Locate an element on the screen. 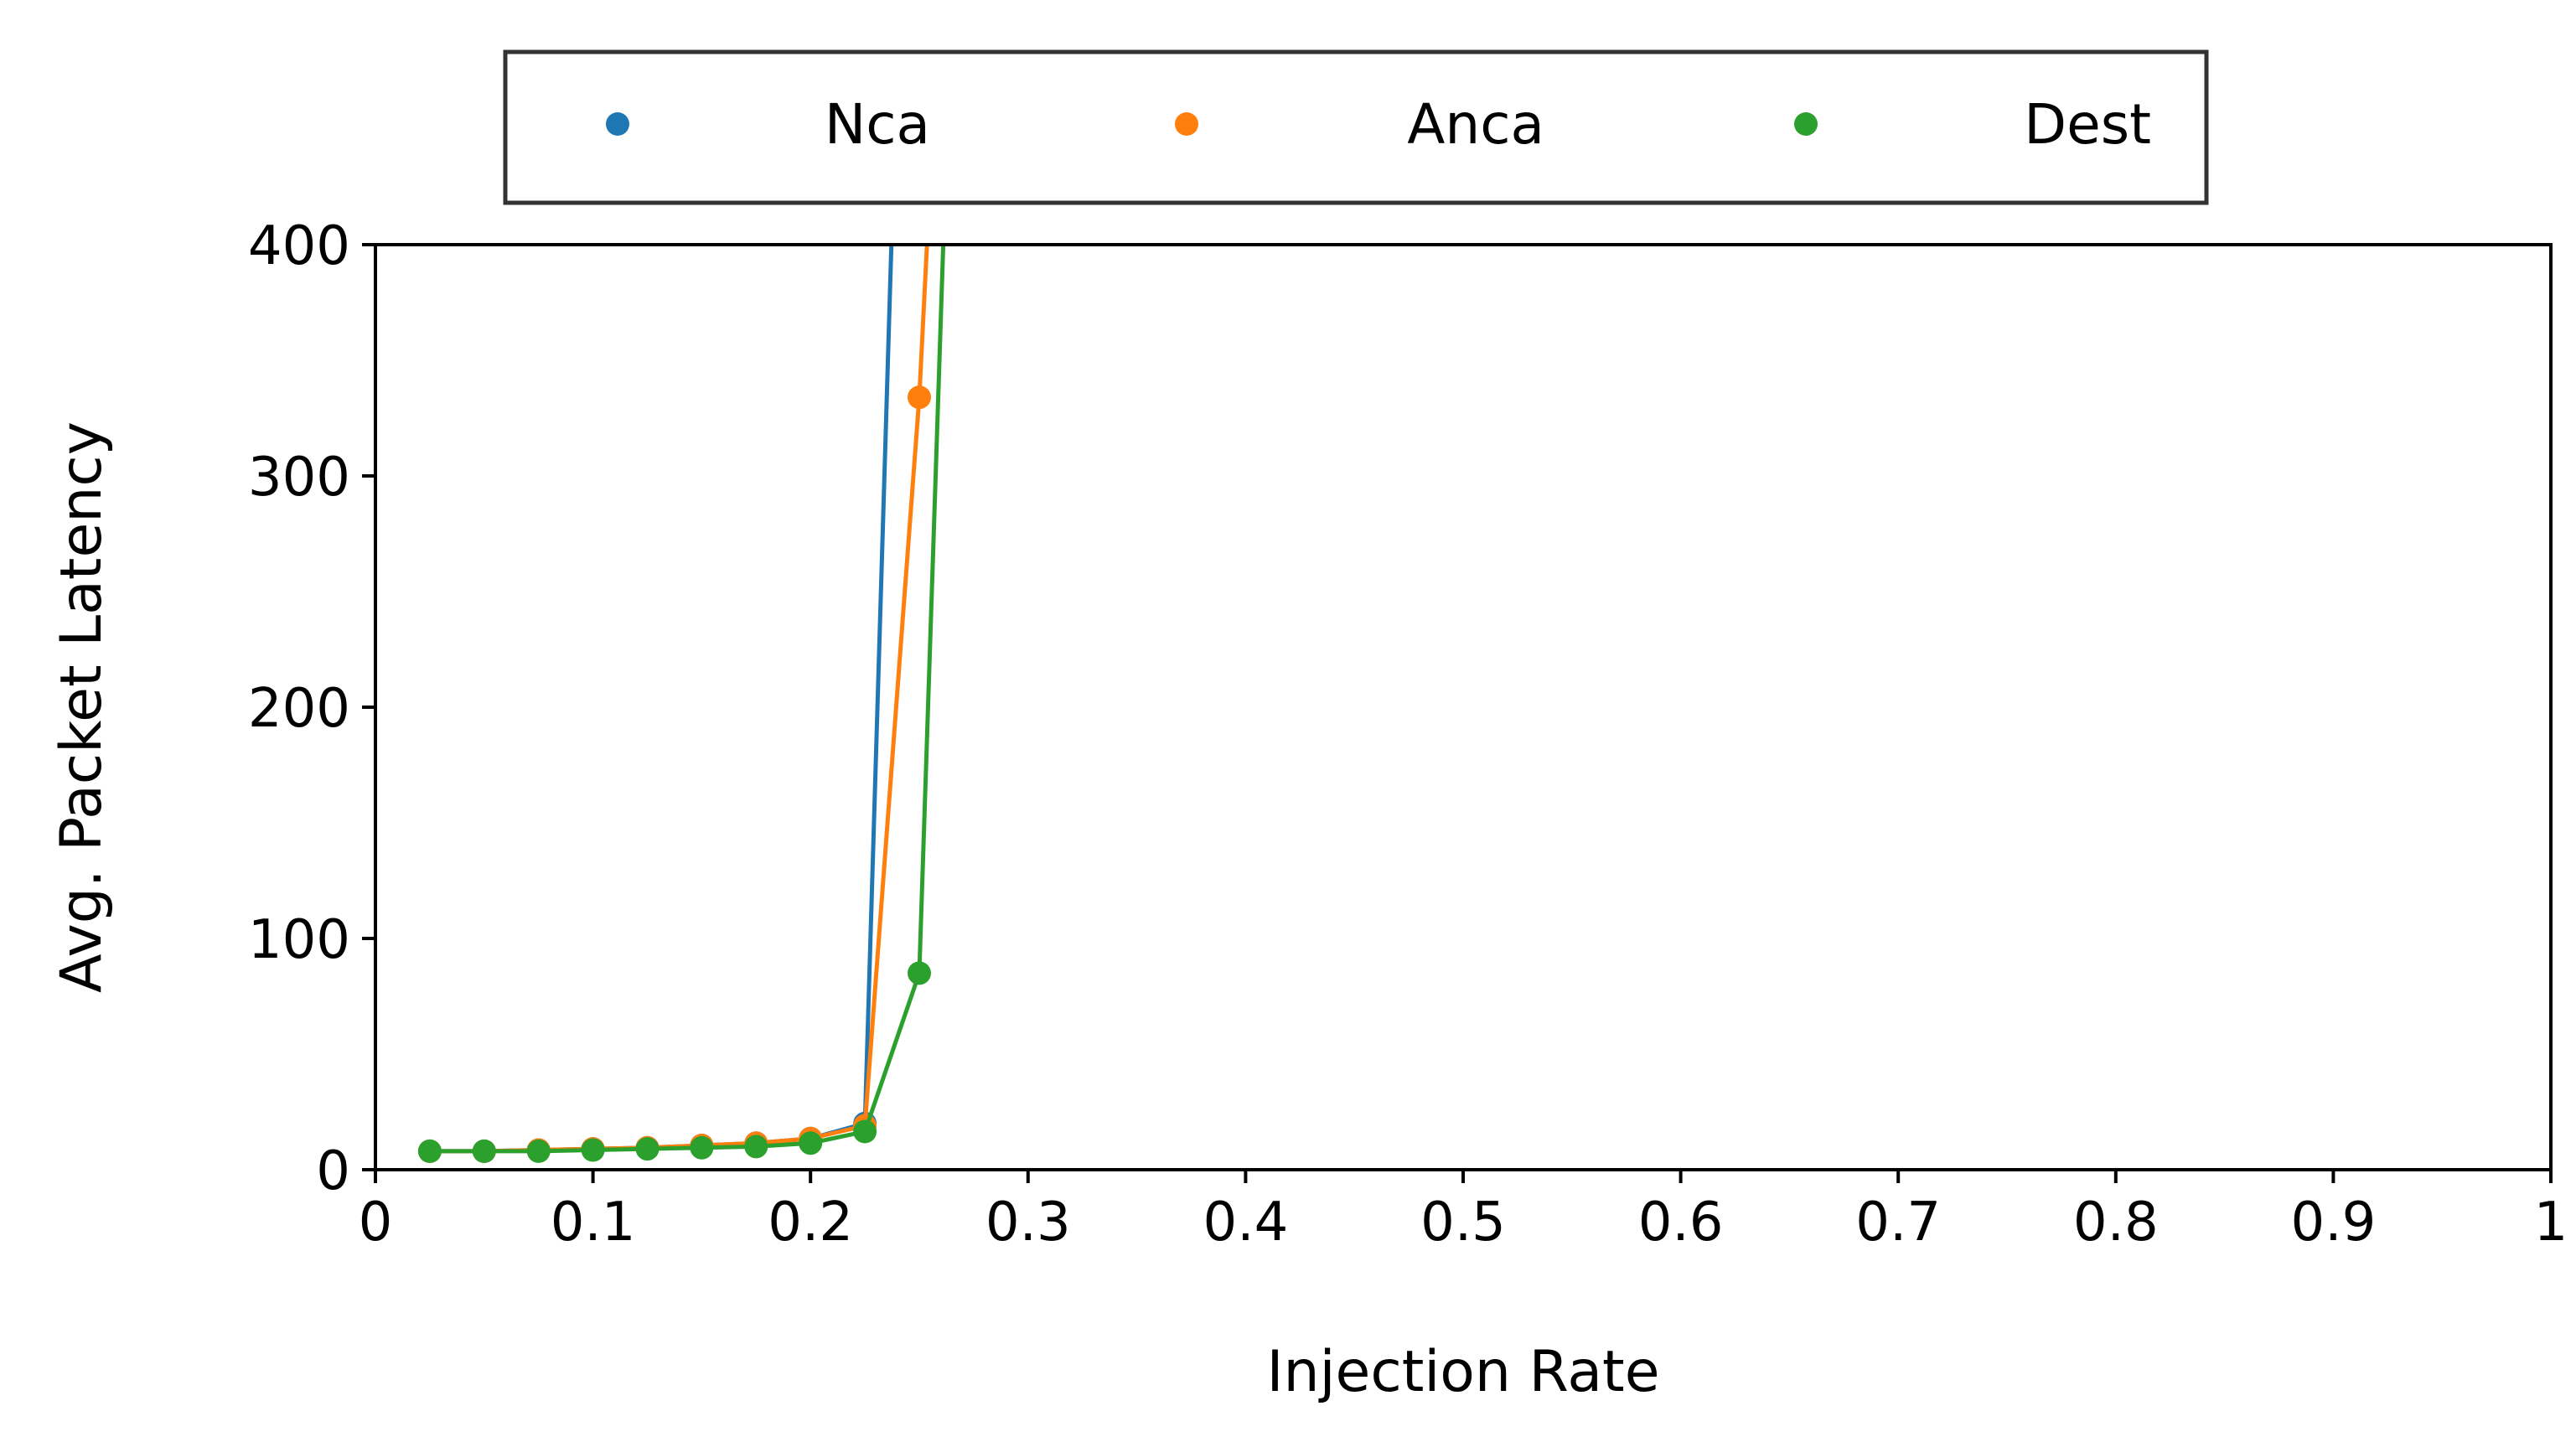 The height and width of the screenshot is (1437, 2576). y-tick-label: 400 is located at coordinates (299, 246).